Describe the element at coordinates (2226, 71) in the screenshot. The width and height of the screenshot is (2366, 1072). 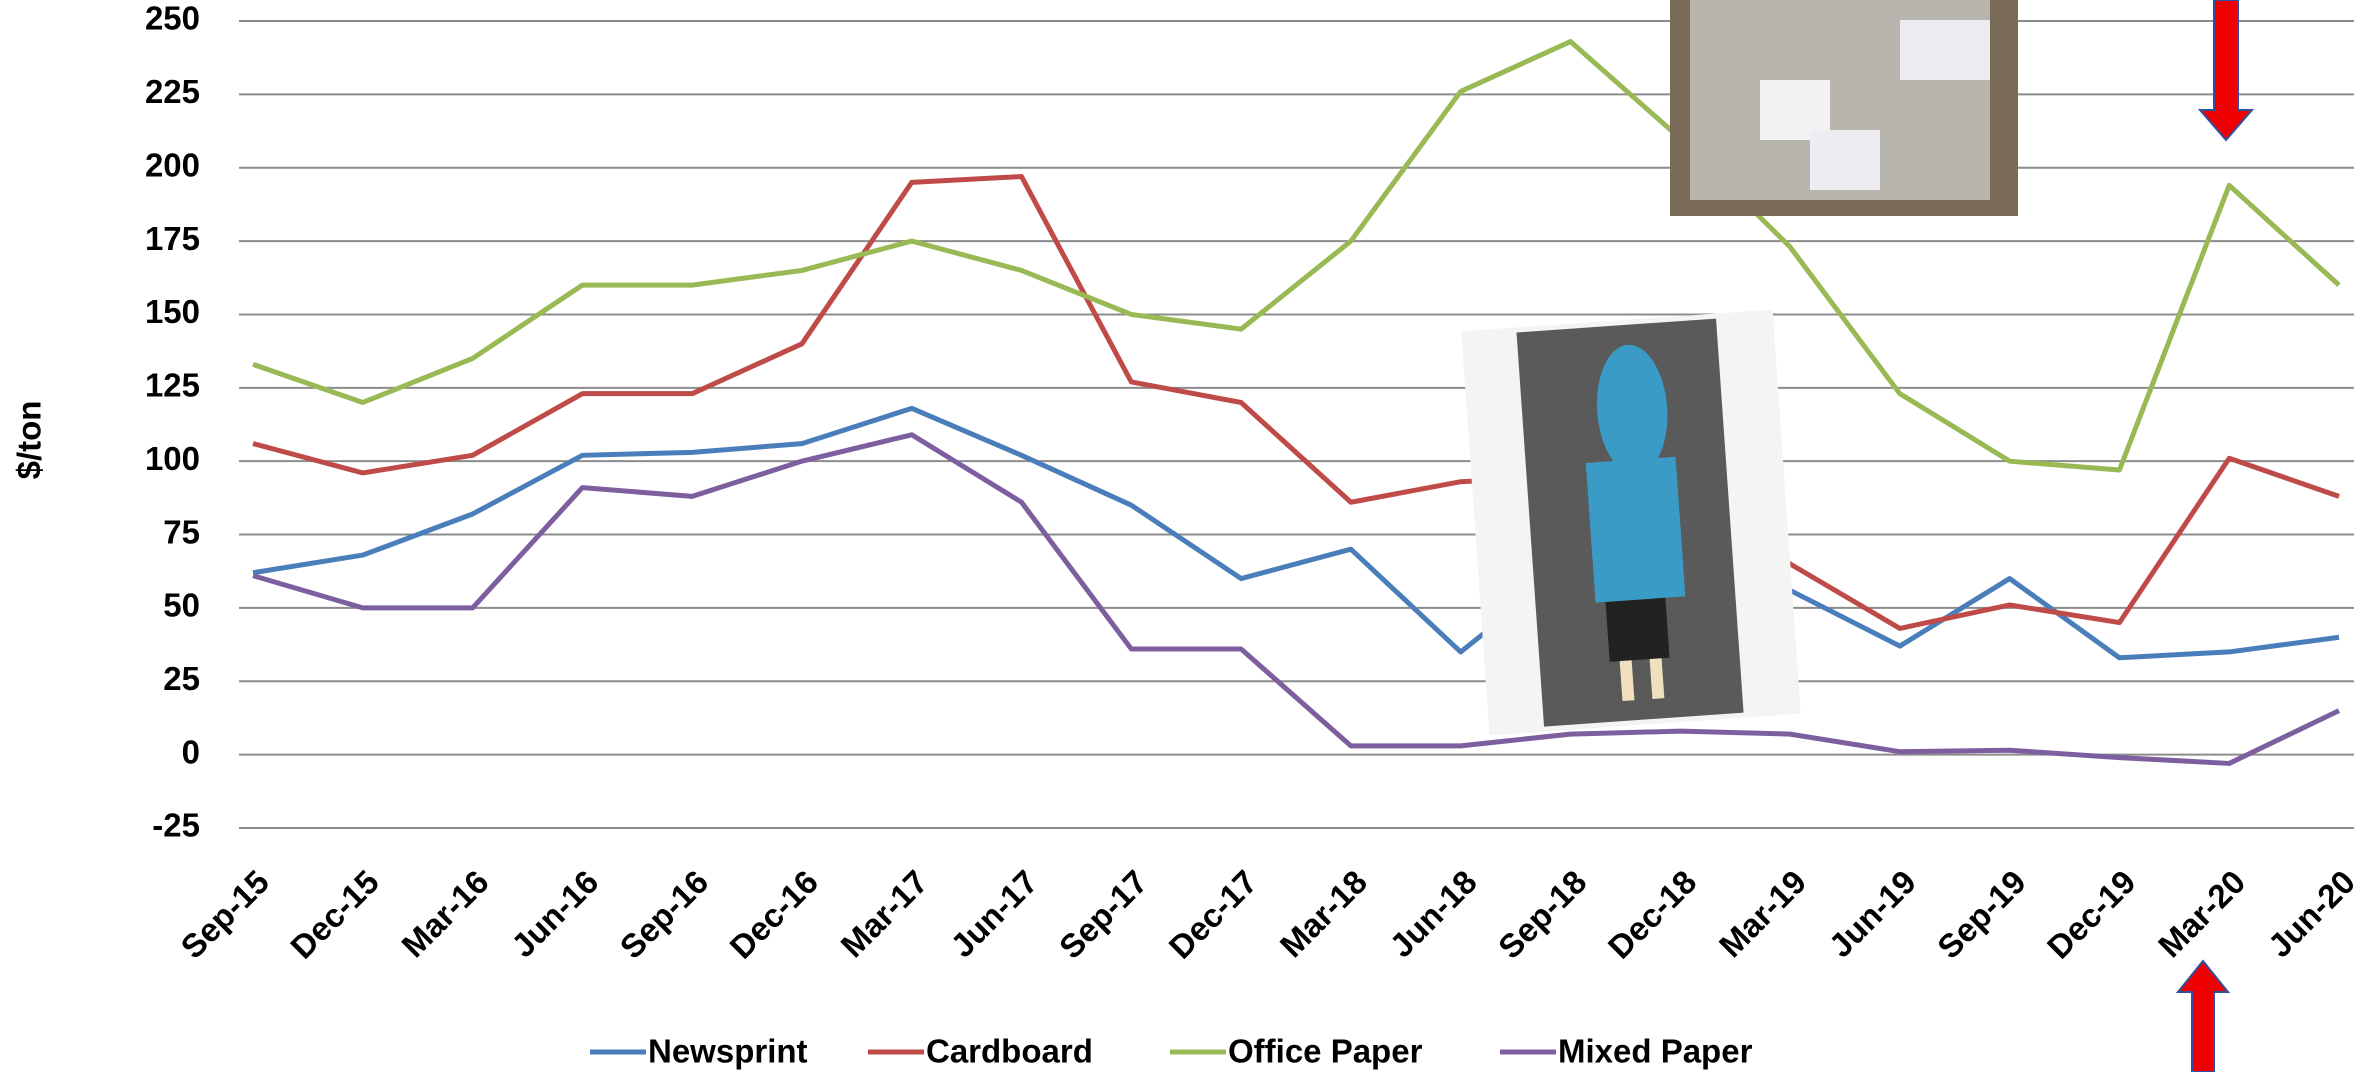
I see `red-arrow-down` at that location.